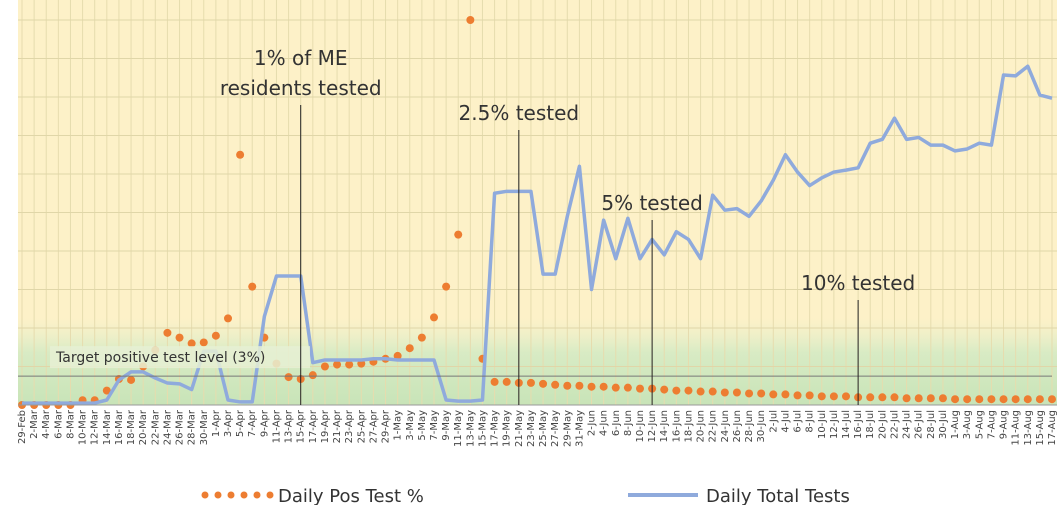 This screenshot has height=505, width=1057. What do you see at coordinates (882, 424) in the screenshot?
I see `x-tick-label: 20-Jul` at bounding box center [882, 424].